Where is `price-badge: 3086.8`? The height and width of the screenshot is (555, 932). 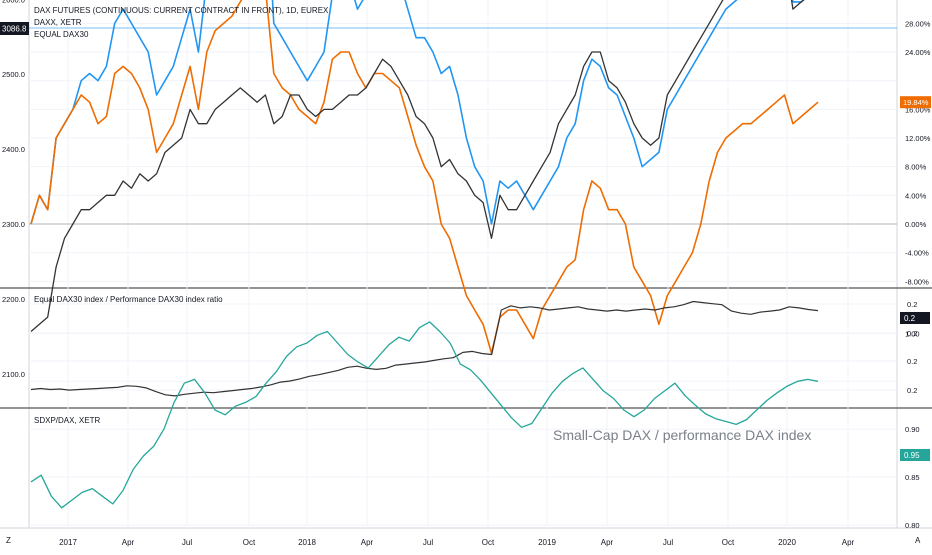 price-badge: 3086.8 is located at coordinates (14, 29).